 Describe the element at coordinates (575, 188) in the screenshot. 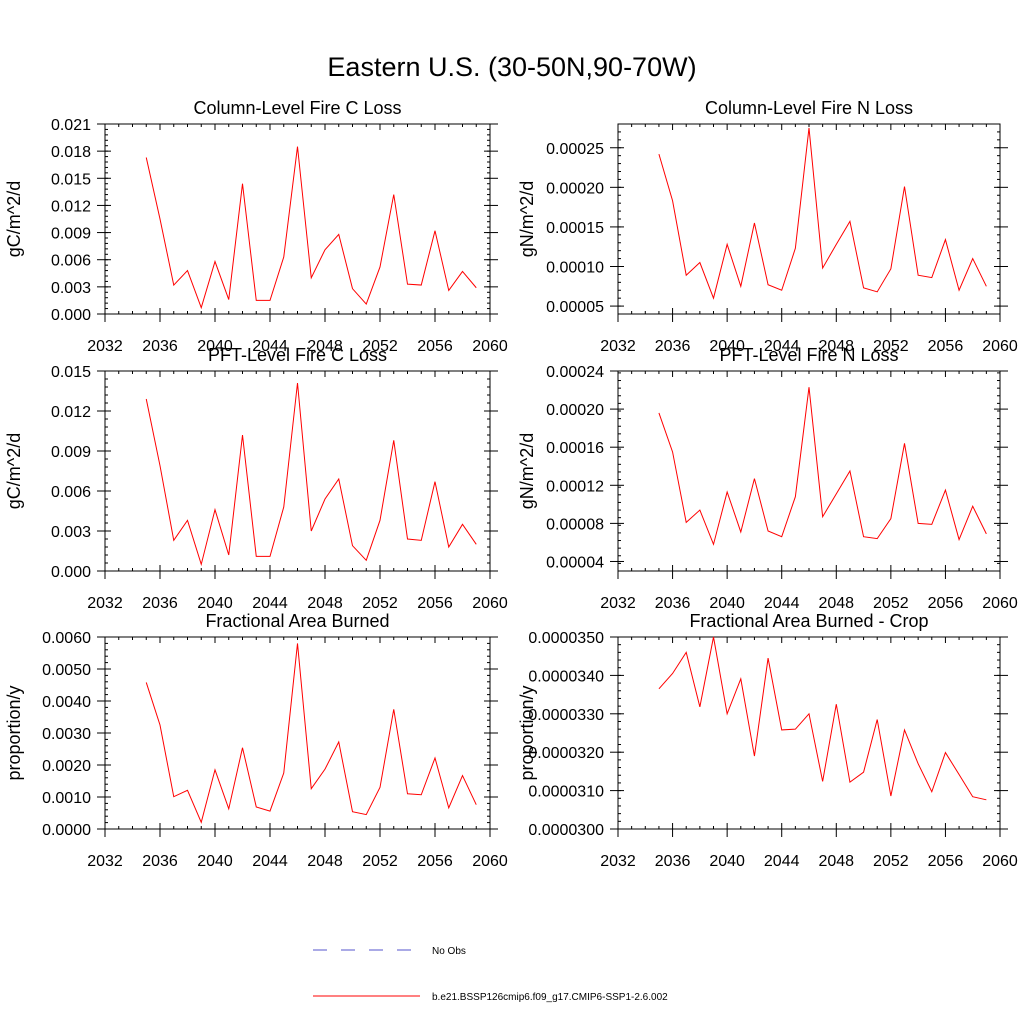

I see `y-tick-label: 0.00020` at that location.